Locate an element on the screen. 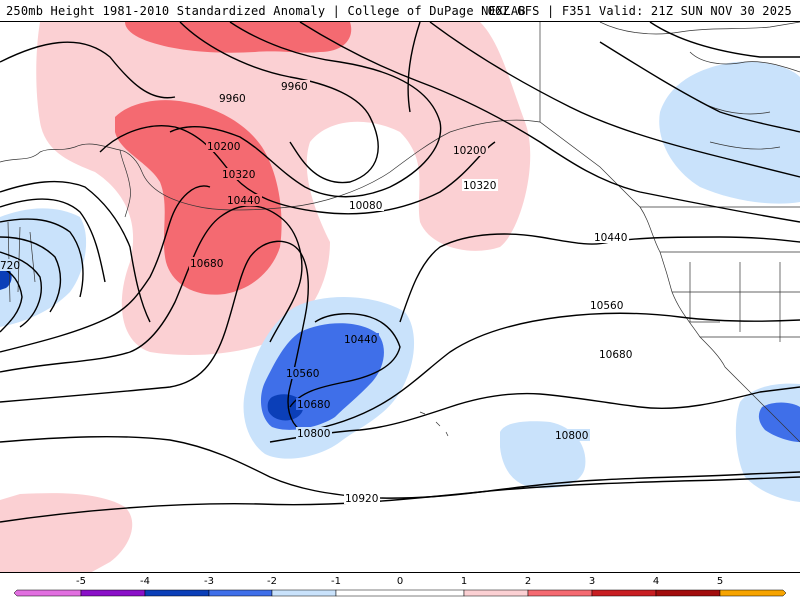 This screenshot has height=604, width=800. colorbar-tick: 4 is located at coordinates (656, 581).